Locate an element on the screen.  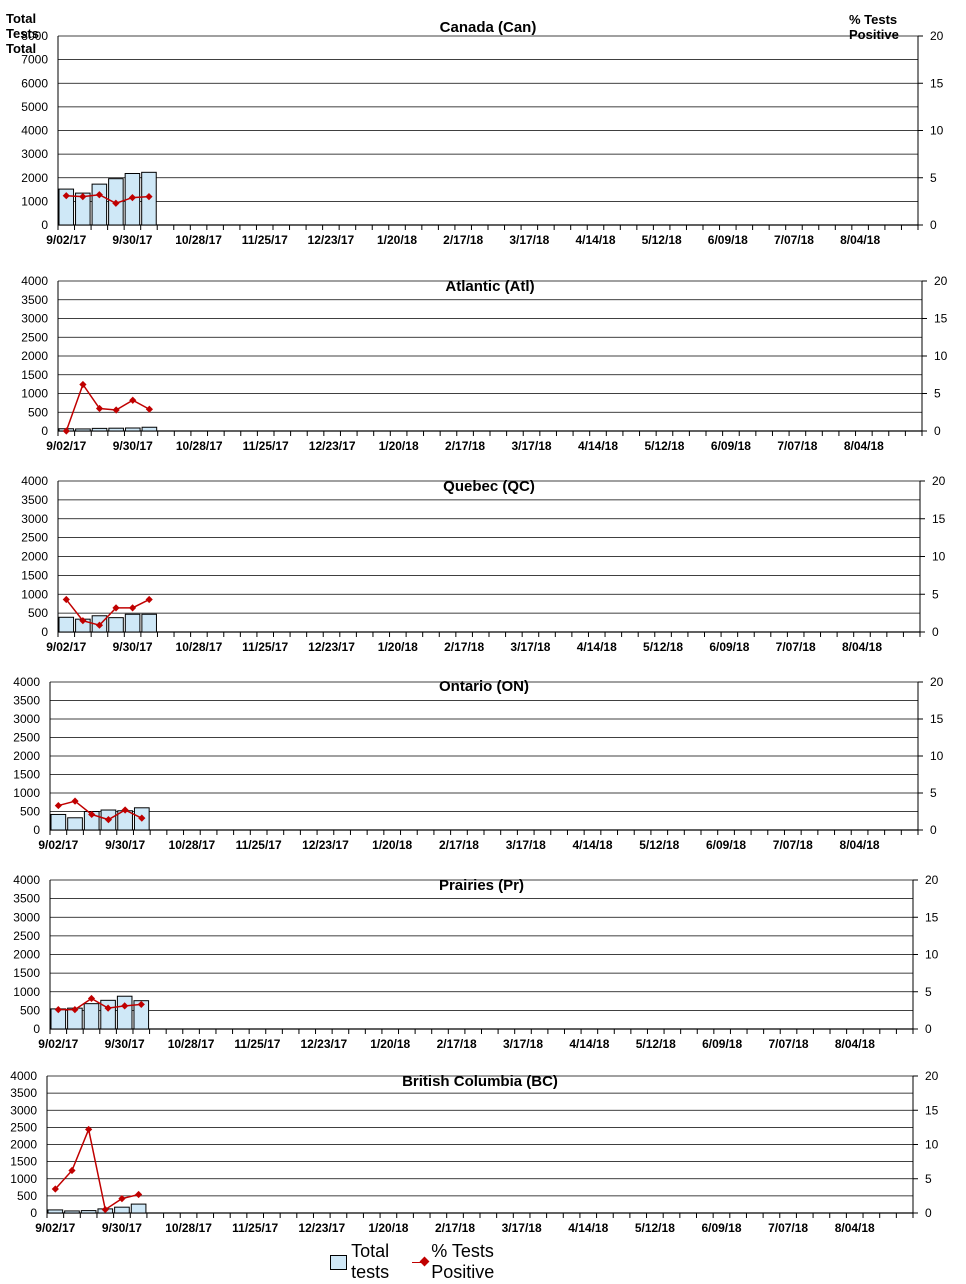
legend-line-label: % Tests Positive is located at coordinates (463, 1261).